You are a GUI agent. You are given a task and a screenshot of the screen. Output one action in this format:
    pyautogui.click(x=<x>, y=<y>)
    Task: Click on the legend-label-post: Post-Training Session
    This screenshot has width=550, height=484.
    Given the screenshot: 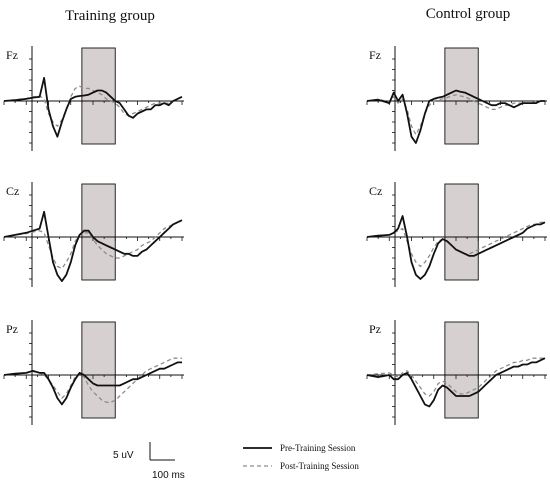 What is the action you would take?
    pyautogui.click(x=319, y=466)
    